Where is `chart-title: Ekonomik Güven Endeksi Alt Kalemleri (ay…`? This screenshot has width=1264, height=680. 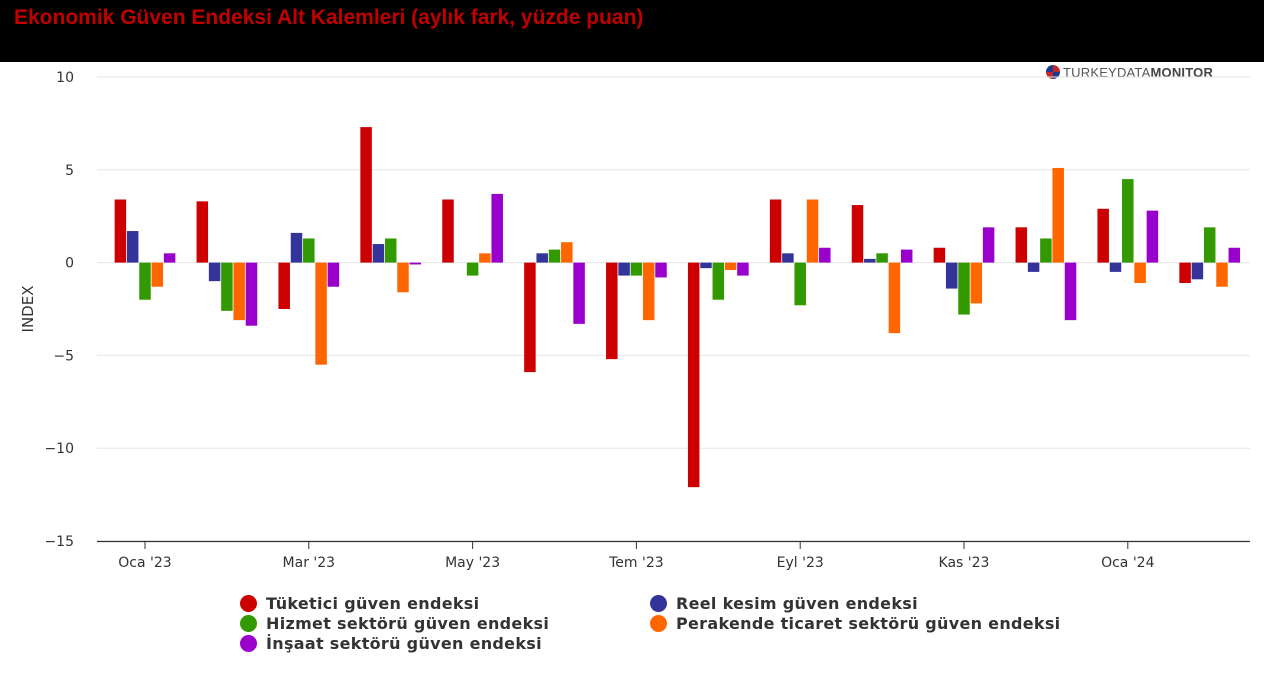
chart-title: Ekonomik Güven Endeksi Alt Kalemleri (ay… is located at coordinates (329, 17).